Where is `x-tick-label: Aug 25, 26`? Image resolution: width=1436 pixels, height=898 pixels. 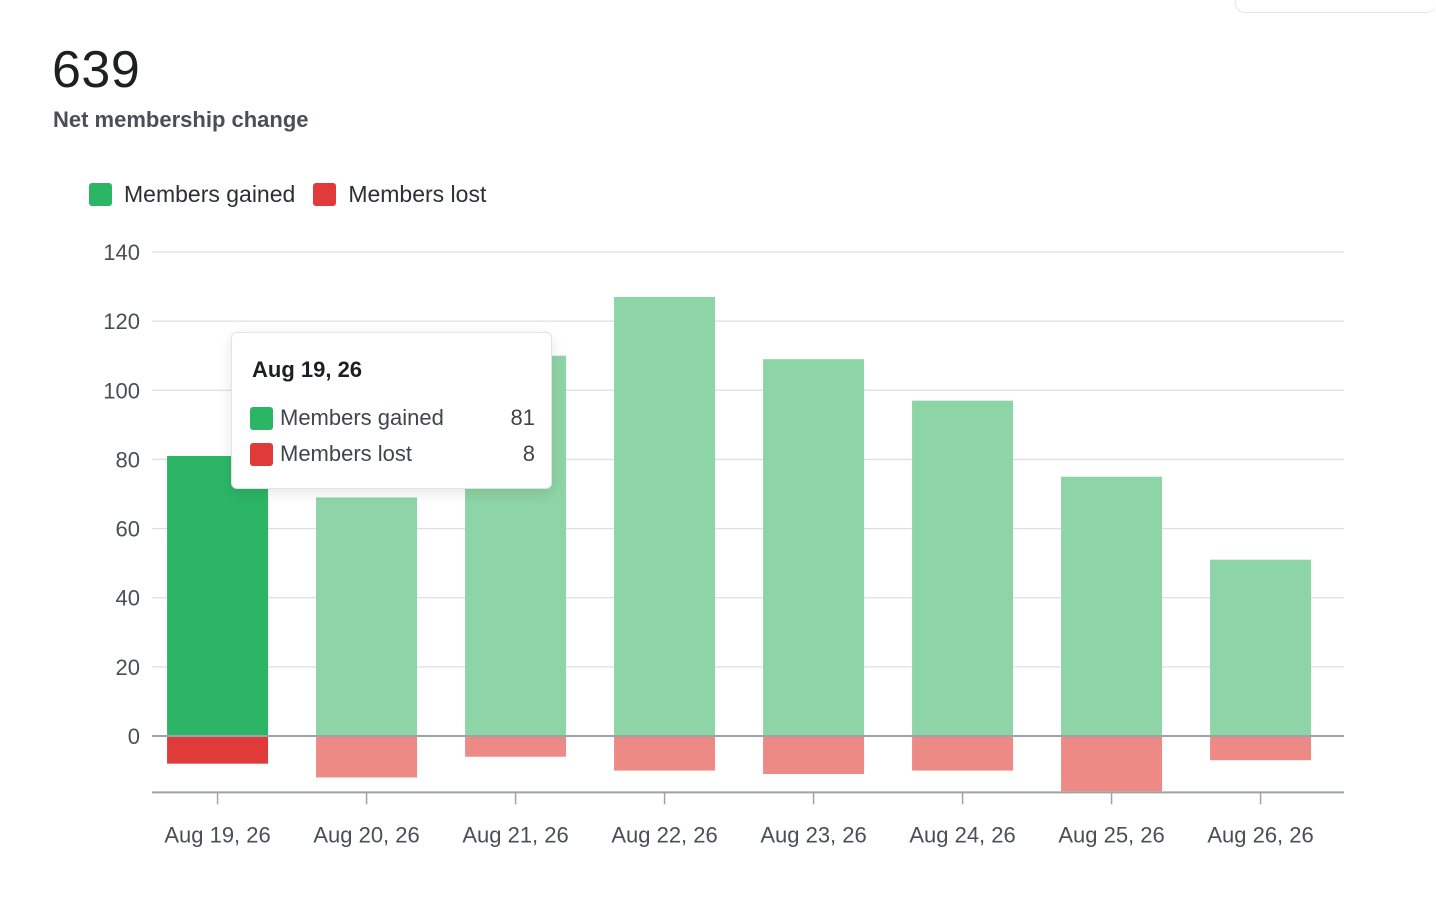
x-tick-label: Aug 25, 26 is located at coordinates (1111, 834).